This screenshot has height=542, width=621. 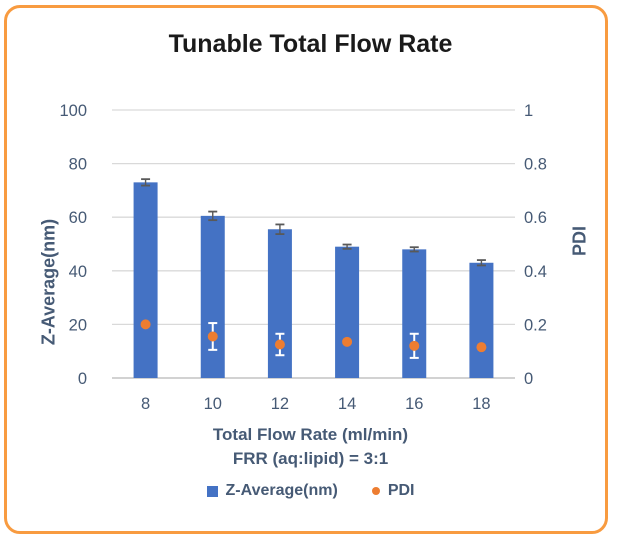 What do you see at coordinates (280, 404) in the screenshot?
I see `x-tick-label: 12` at bounding box center [280, 404].